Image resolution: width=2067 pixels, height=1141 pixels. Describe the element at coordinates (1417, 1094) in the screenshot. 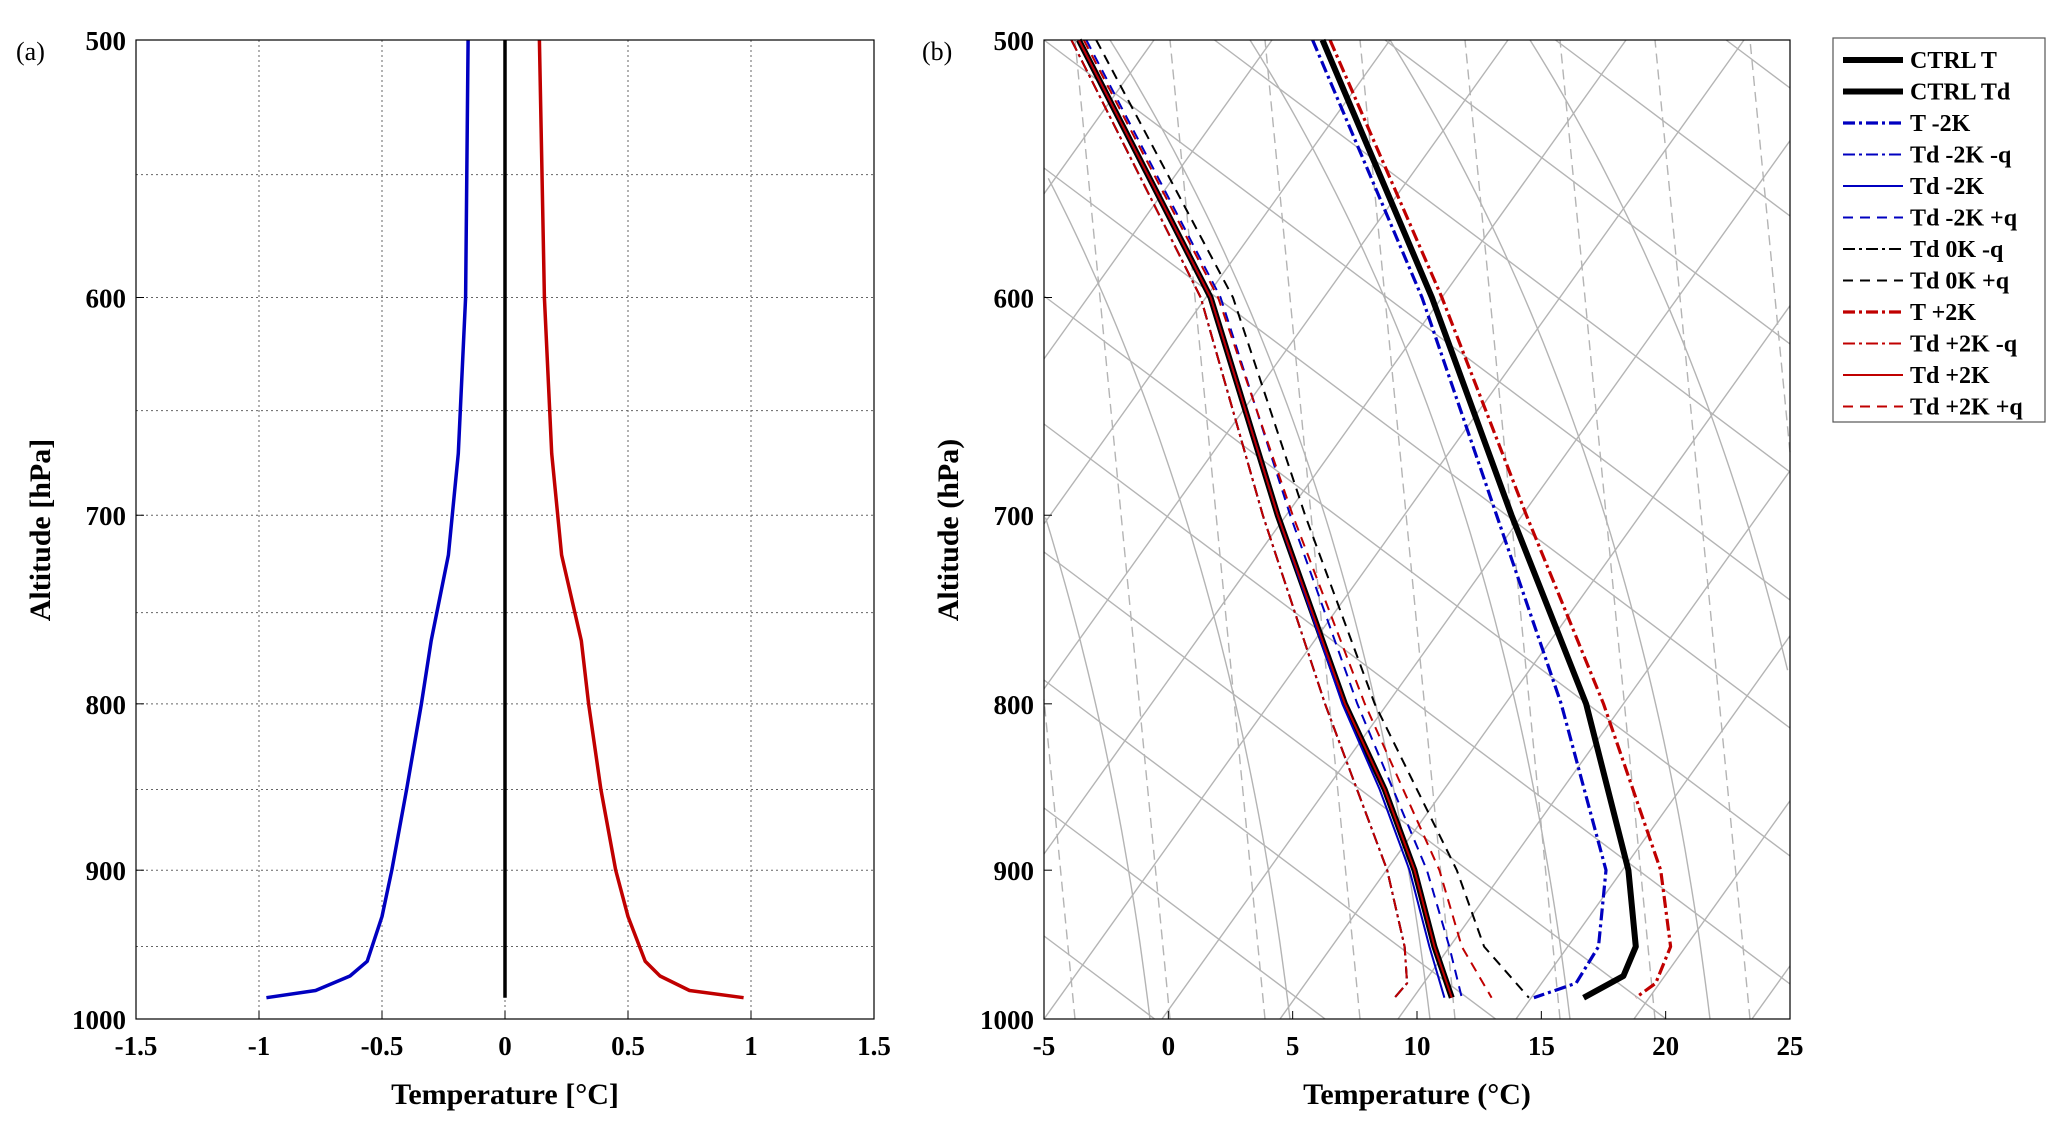

I see `panel-b-xlabel: Temperature (°C)` at that location.